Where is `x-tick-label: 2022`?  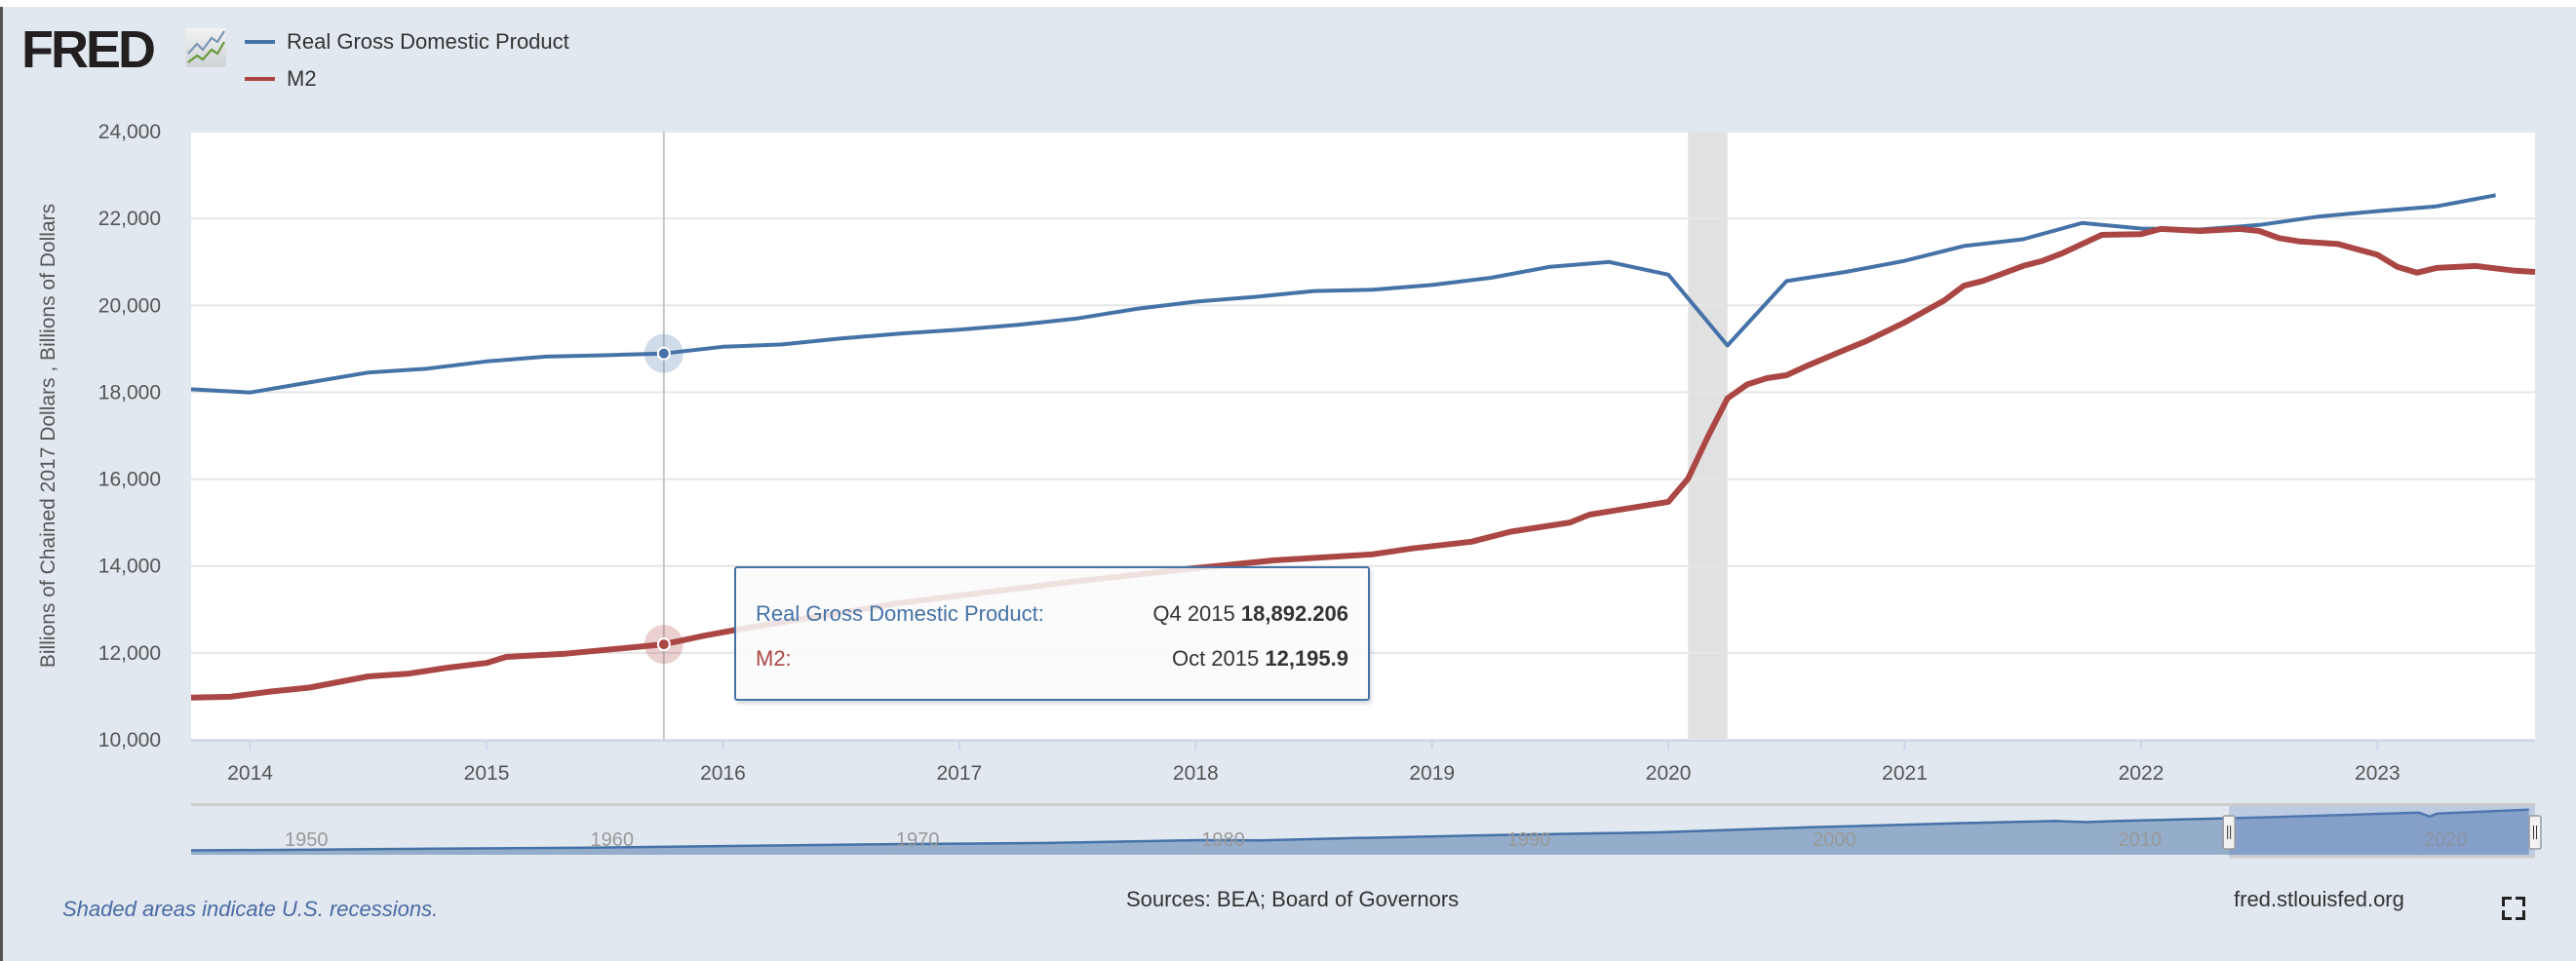 x-tick-label: 2022 is located at coordinates (2142, 773).